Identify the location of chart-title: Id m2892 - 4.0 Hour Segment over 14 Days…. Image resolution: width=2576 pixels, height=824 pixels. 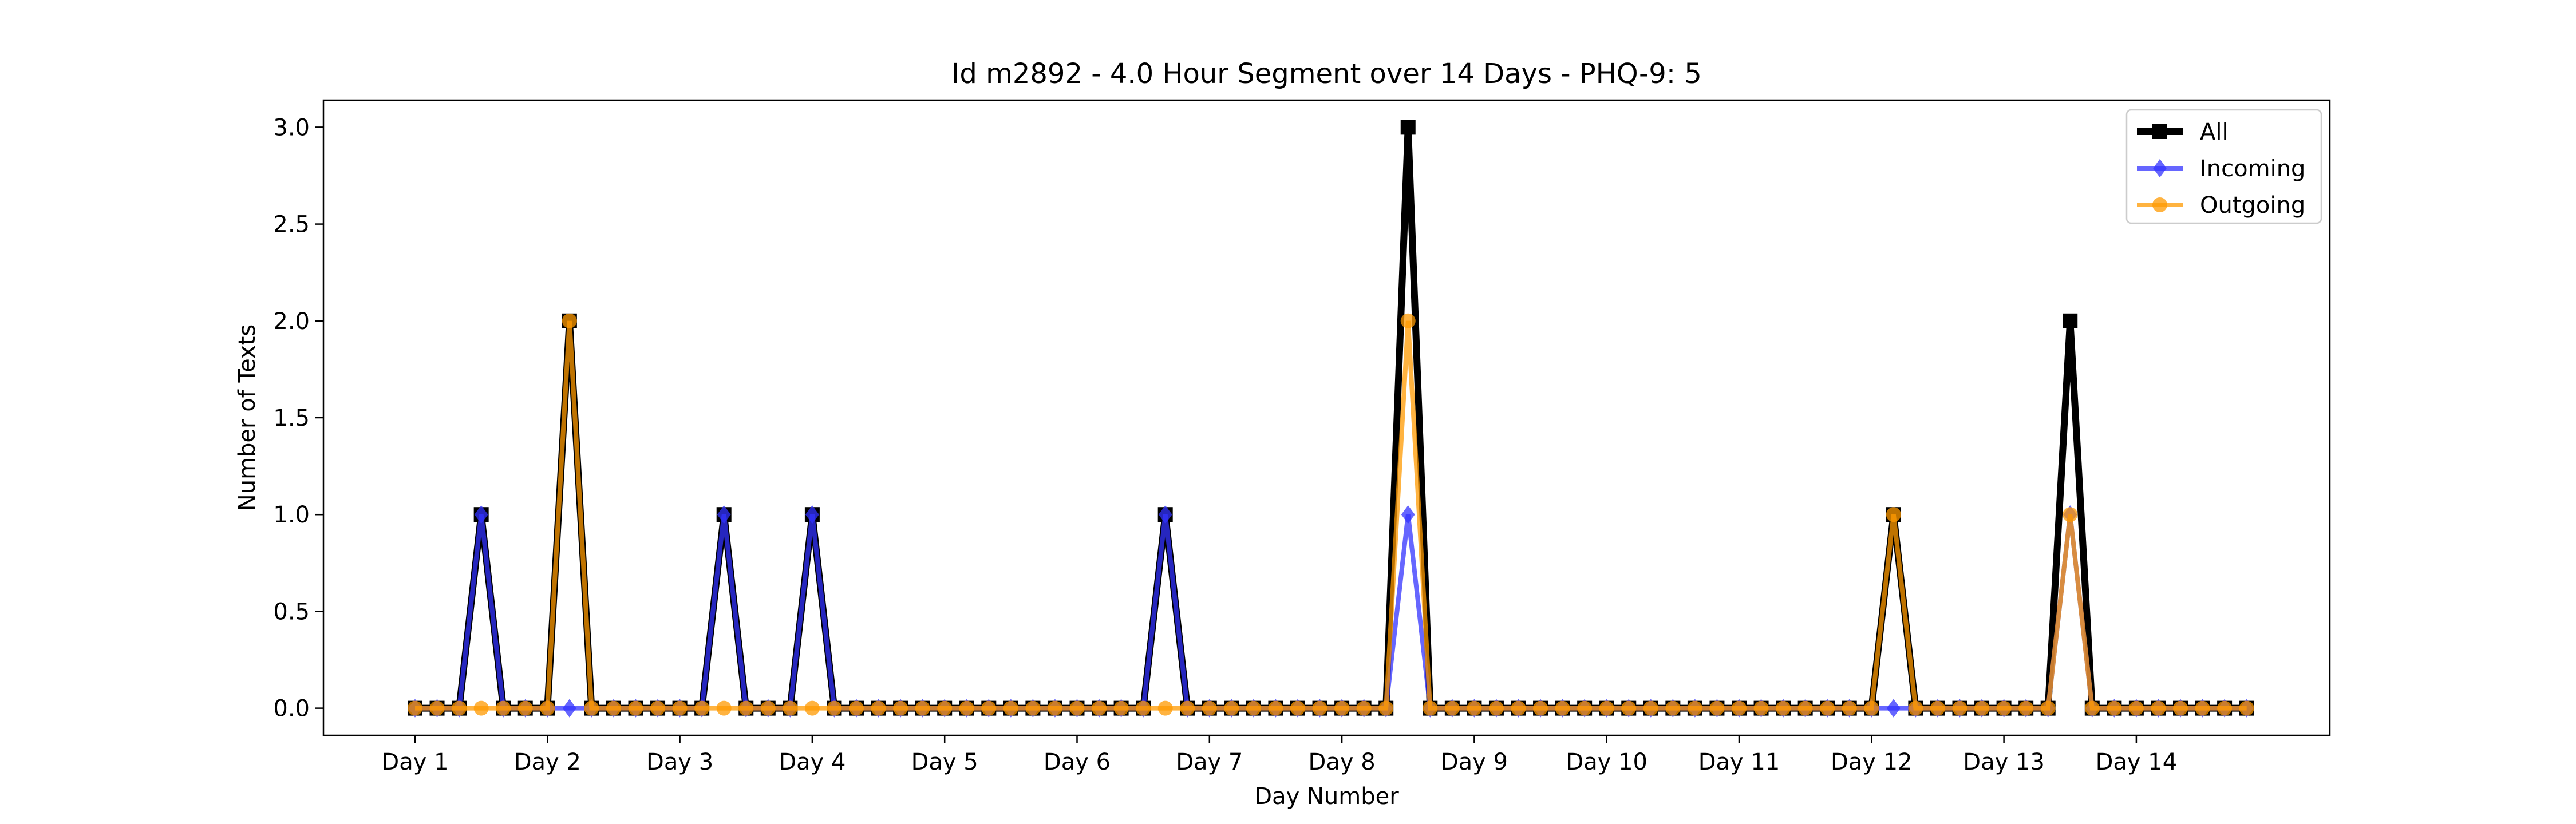
(1326, 74).